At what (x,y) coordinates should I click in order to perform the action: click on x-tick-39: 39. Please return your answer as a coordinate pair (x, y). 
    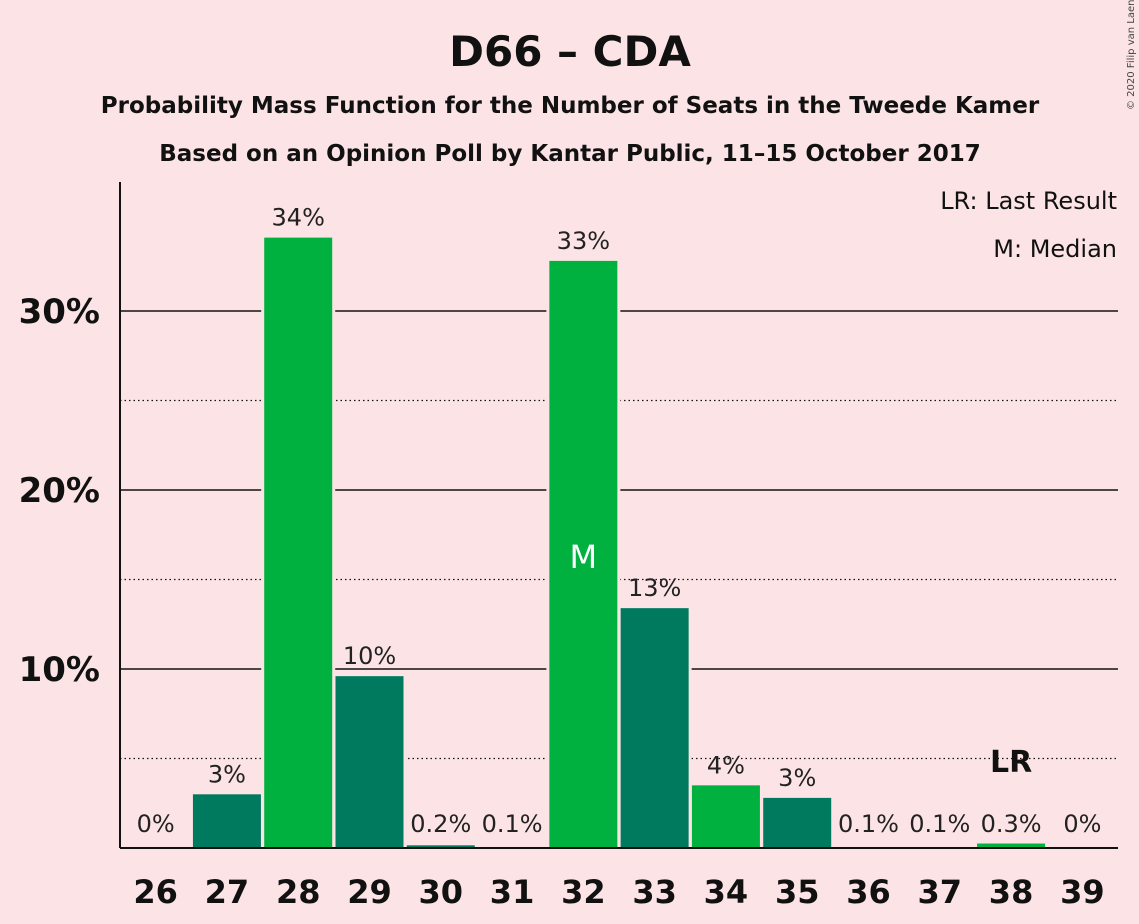
    Looking at the image, I should click on (1082, 892).